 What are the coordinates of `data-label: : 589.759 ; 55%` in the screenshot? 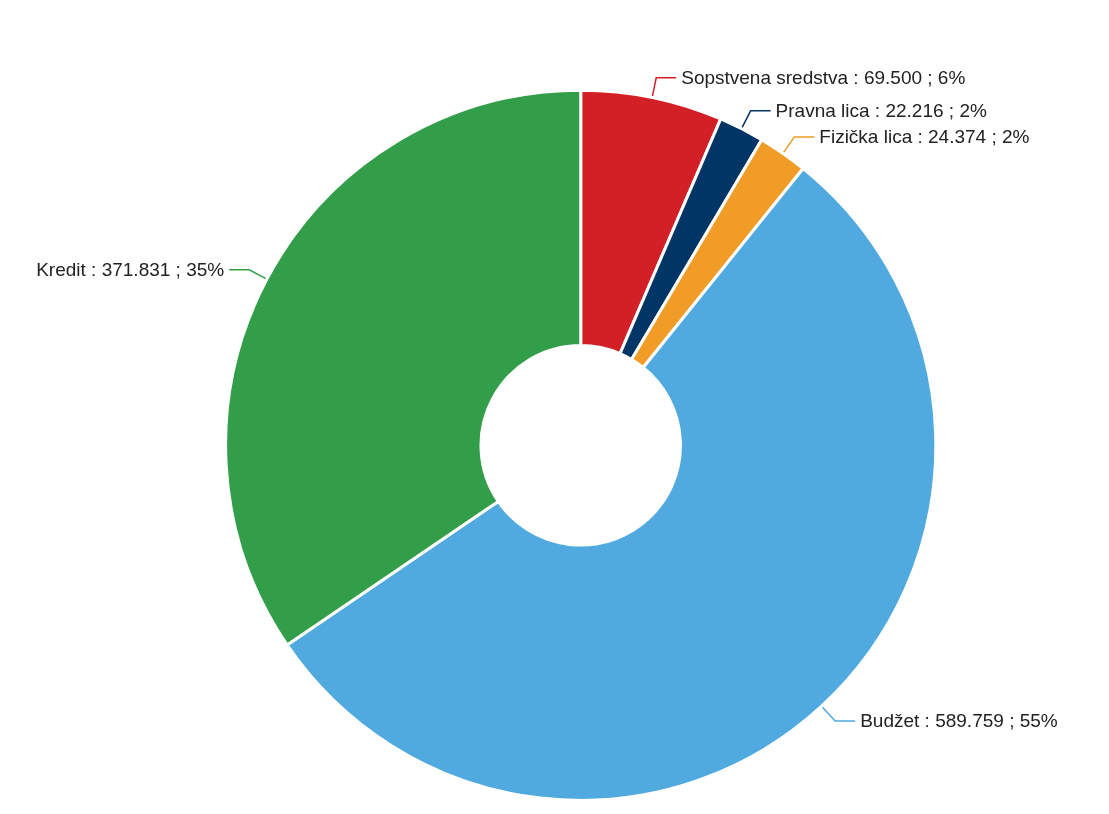 It's located at (991, 721).